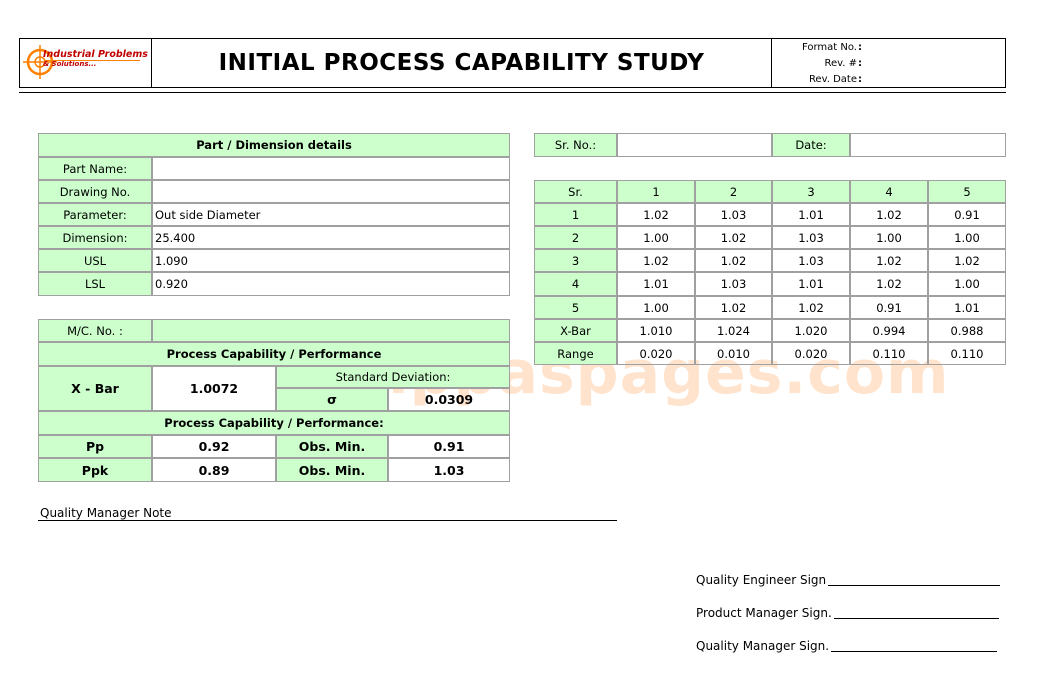  What do you see at coordinates (462, 63) in the screenshot?
I see `form-title: INITIAL PROCESS CAPABILITY STUDY` at bounding box center [462, 63].